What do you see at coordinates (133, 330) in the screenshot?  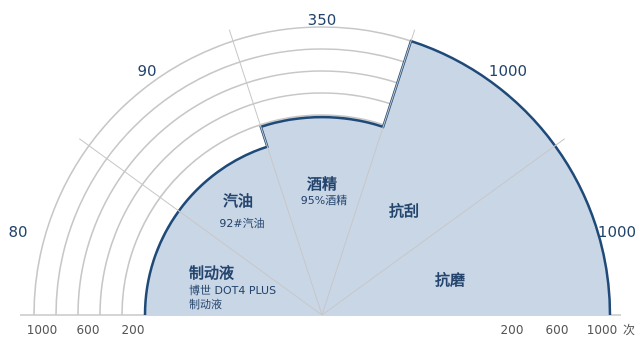 I see `tick-label-left-200: 200` at bounding box center [133, 330].